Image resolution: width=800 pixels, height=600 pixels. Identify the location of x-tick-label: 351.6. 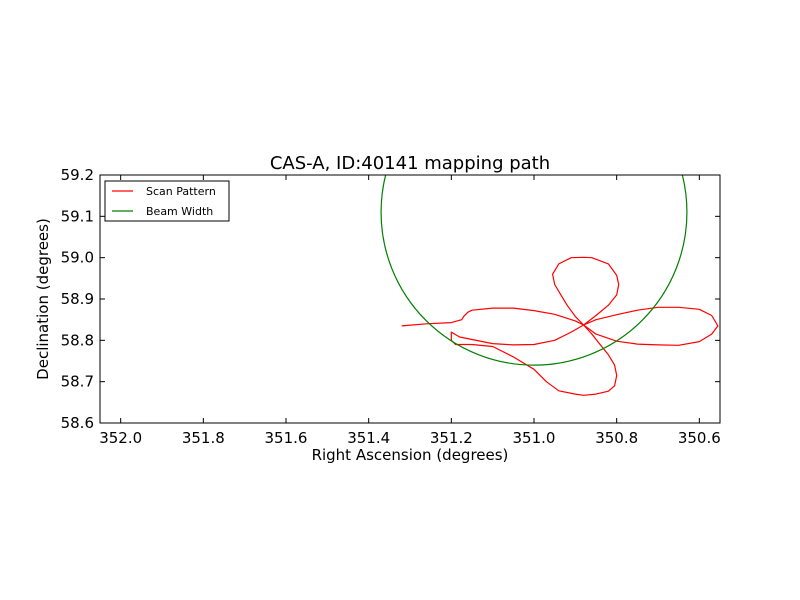
(286, 438).